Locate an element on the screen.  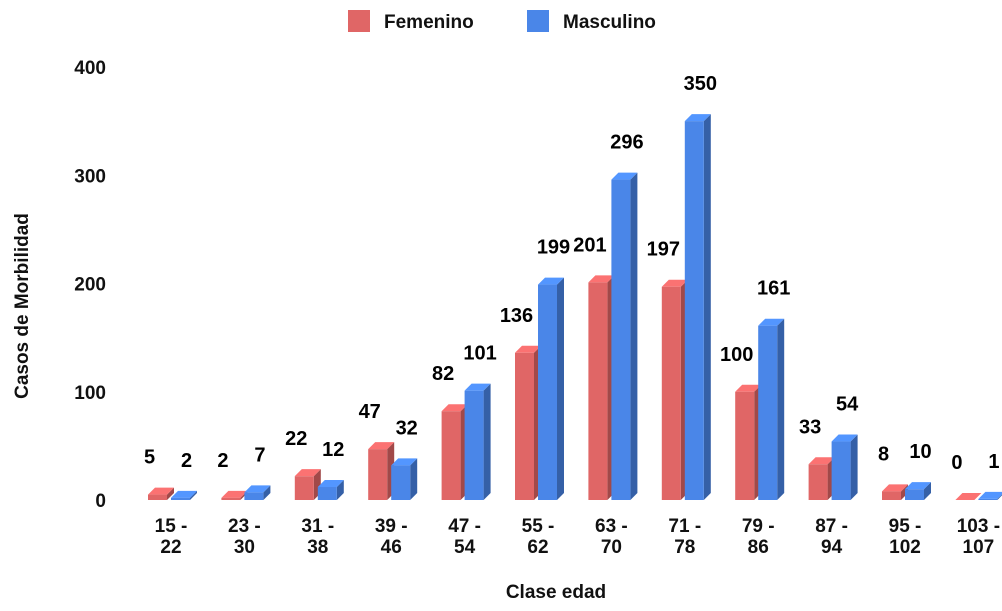
value-label-masculino: 7 is located at coordinates (259, 455).